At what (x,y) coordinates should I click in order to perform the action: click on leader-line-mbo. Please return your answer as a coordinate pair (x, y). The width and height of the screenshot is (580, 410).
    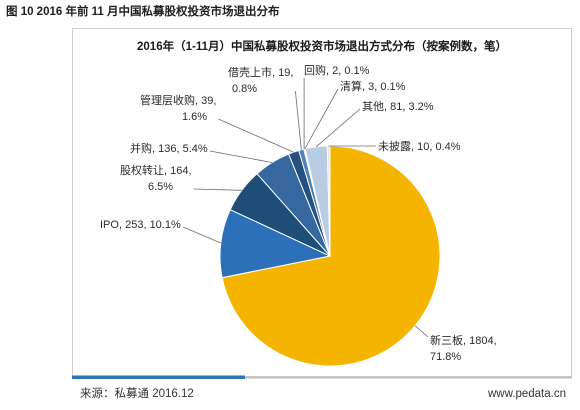
    Looking at the image, I should click on (256, 135).